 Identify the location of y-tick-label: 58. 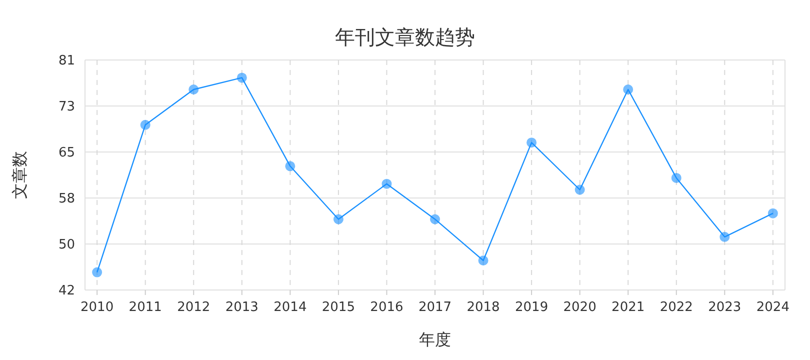
(66, 199).